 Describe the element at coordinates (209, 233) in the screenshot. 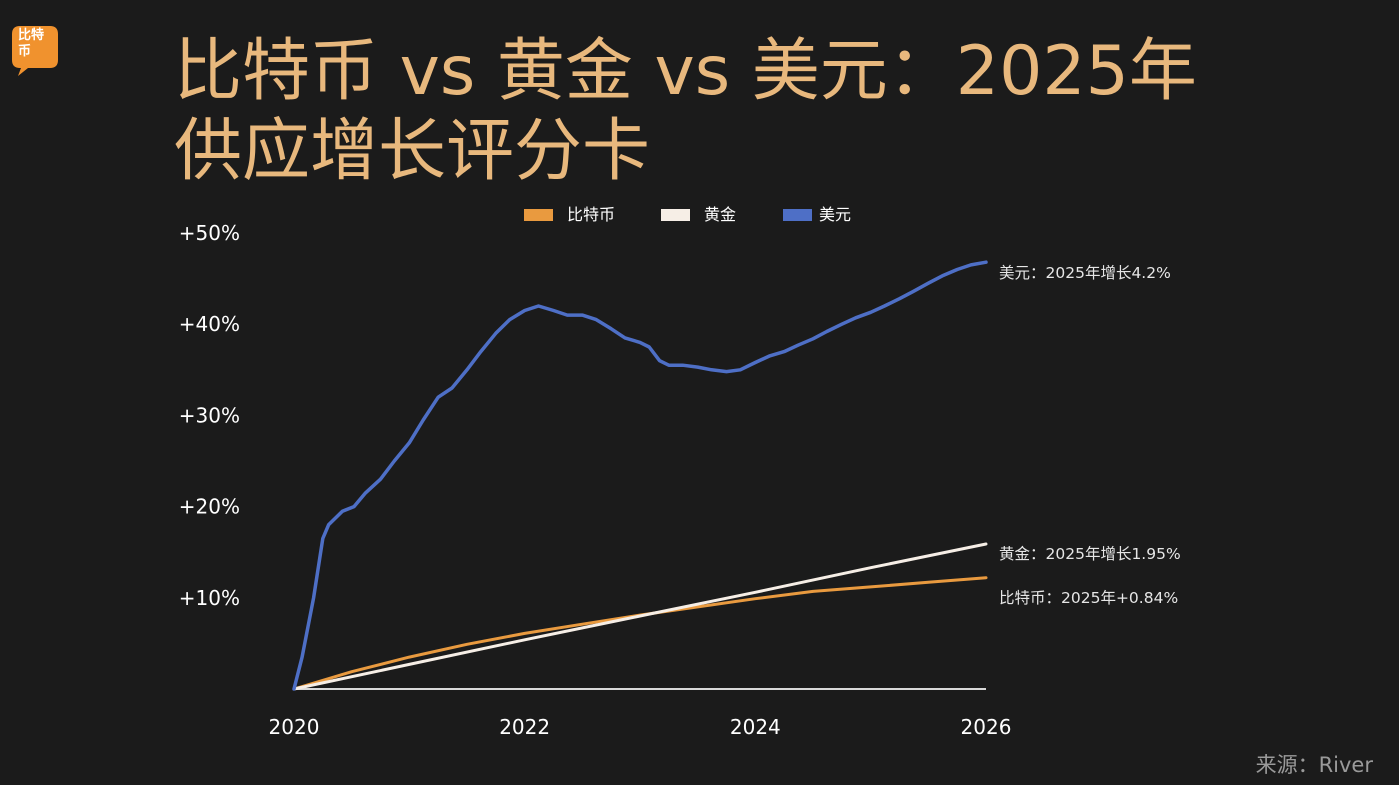

I see `y-tick-label: +50%` at that location.